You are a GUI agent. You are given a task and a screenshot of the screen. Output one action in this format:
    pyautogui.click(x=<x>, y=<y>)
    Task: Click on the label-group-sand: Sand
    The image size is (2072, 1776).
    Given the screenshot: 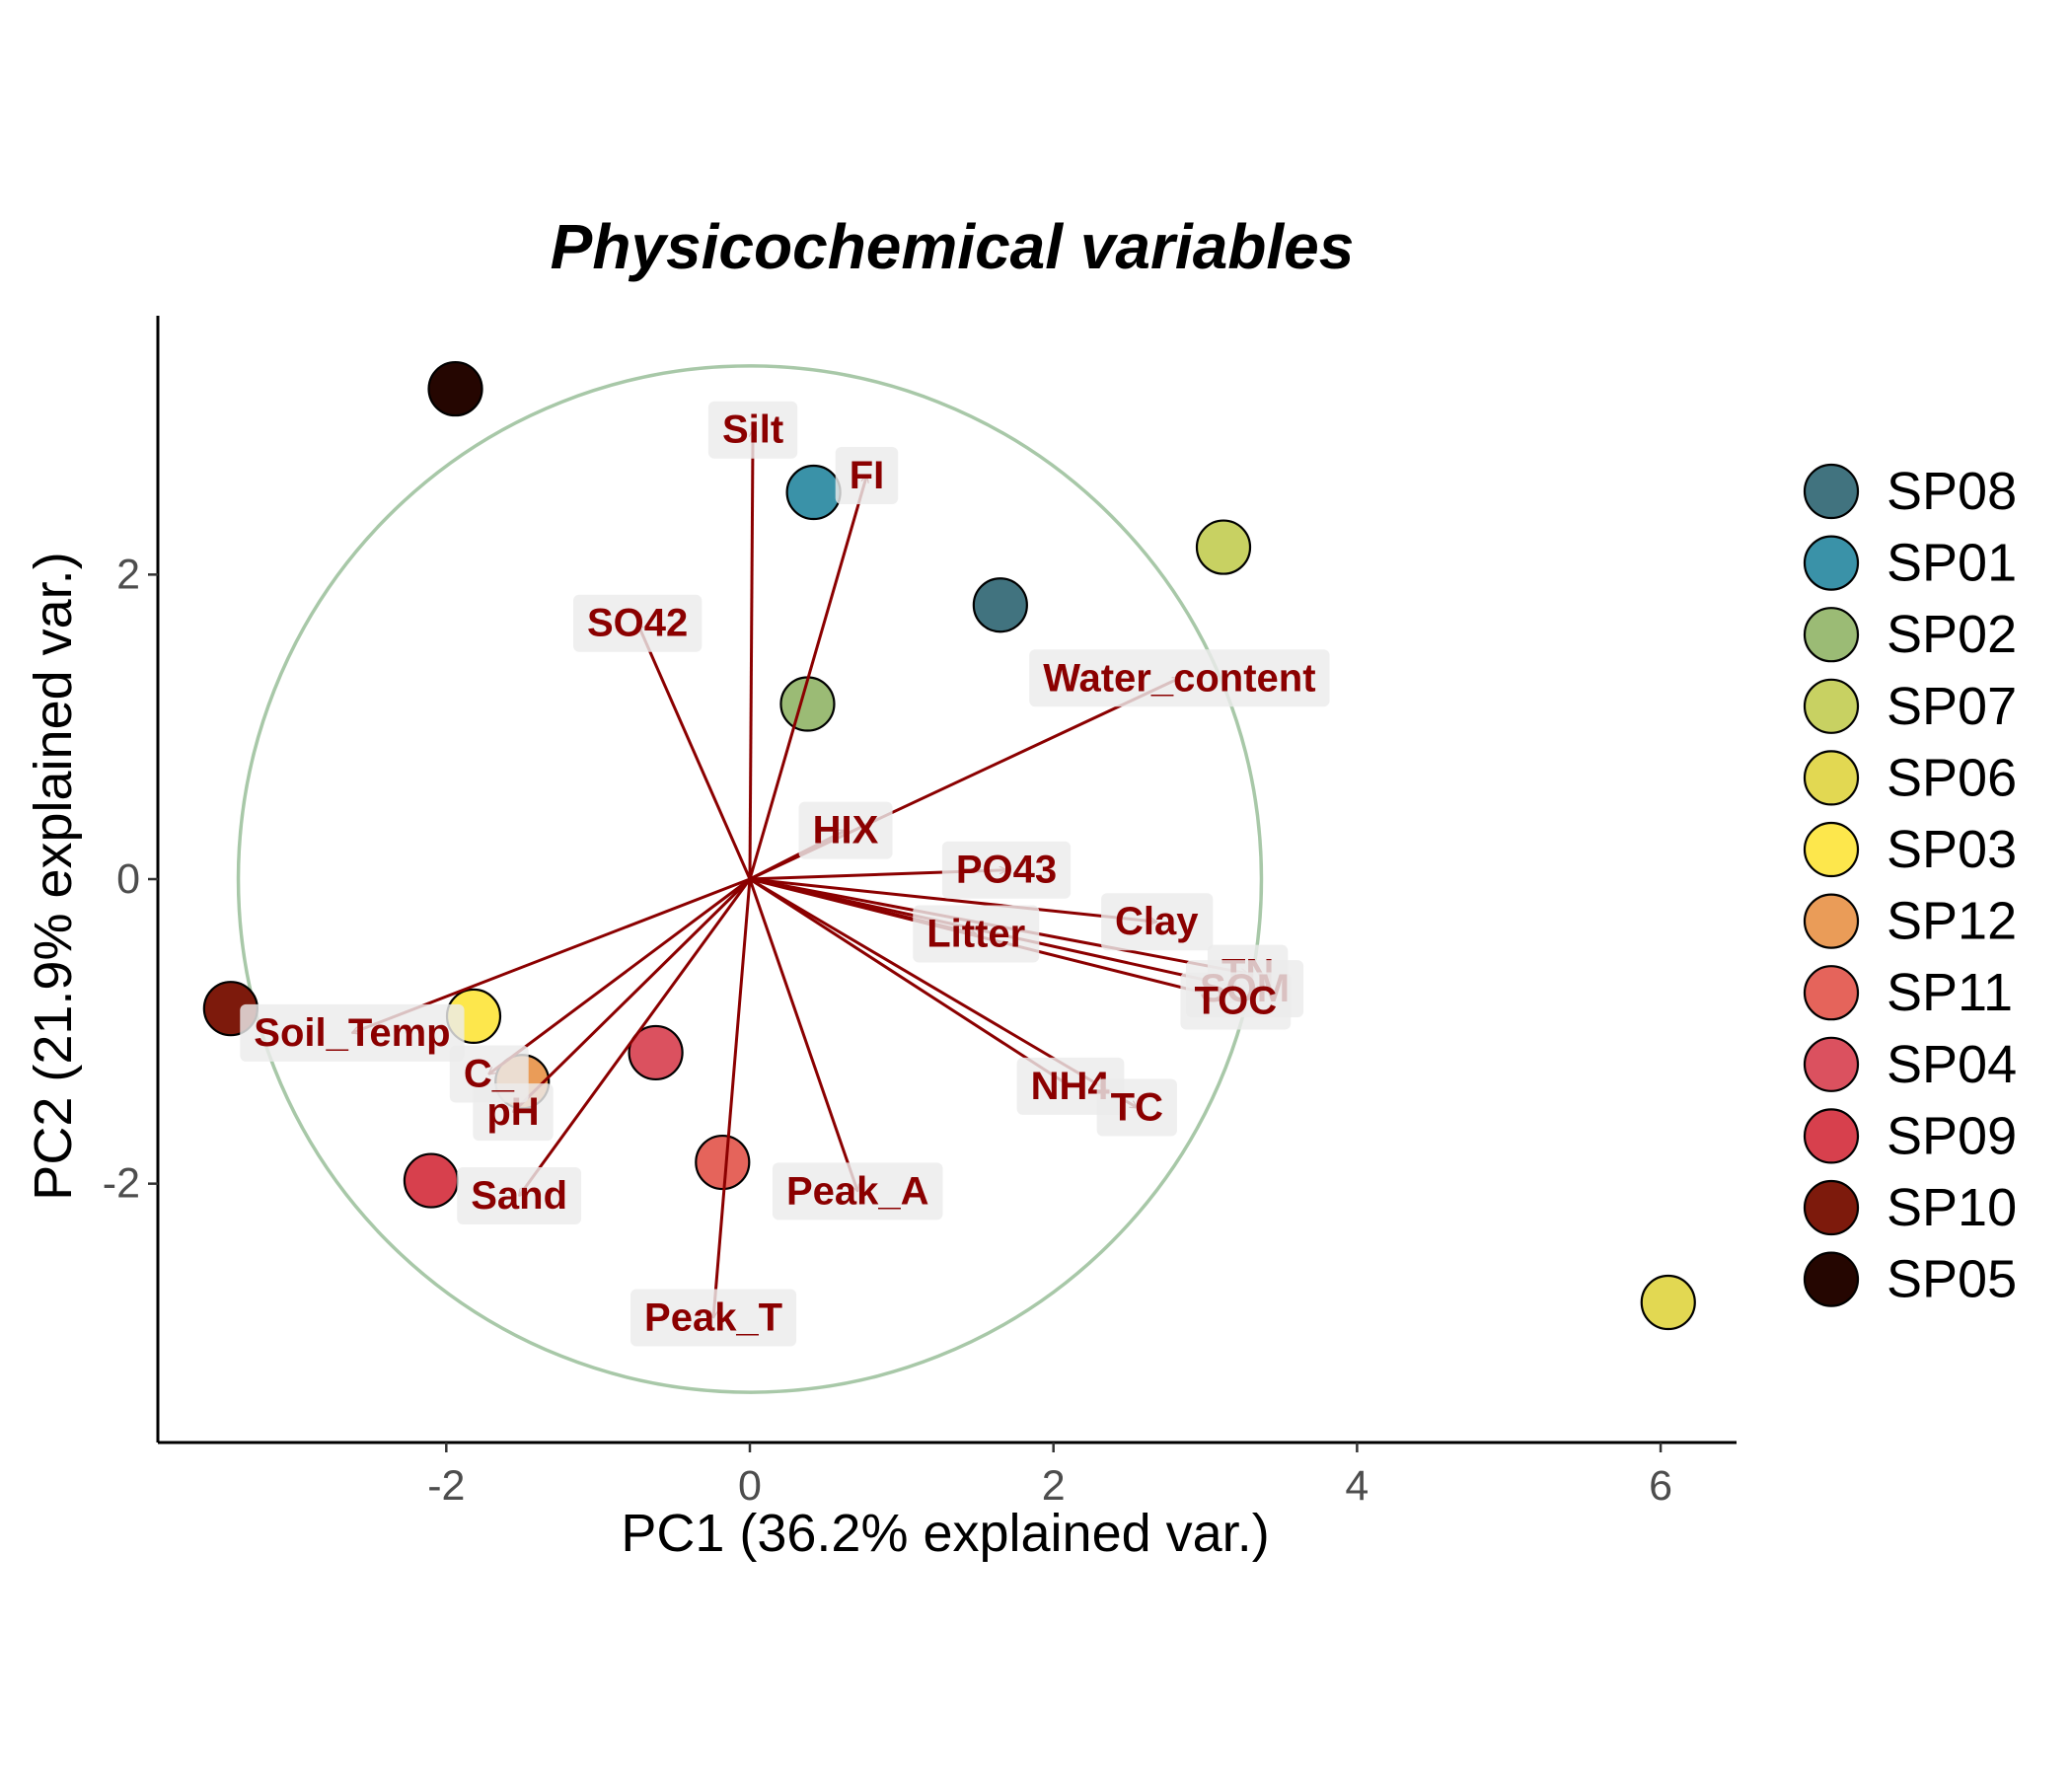 What is the action you would take?
    pyautogui.click(x=520, y=1195)
    